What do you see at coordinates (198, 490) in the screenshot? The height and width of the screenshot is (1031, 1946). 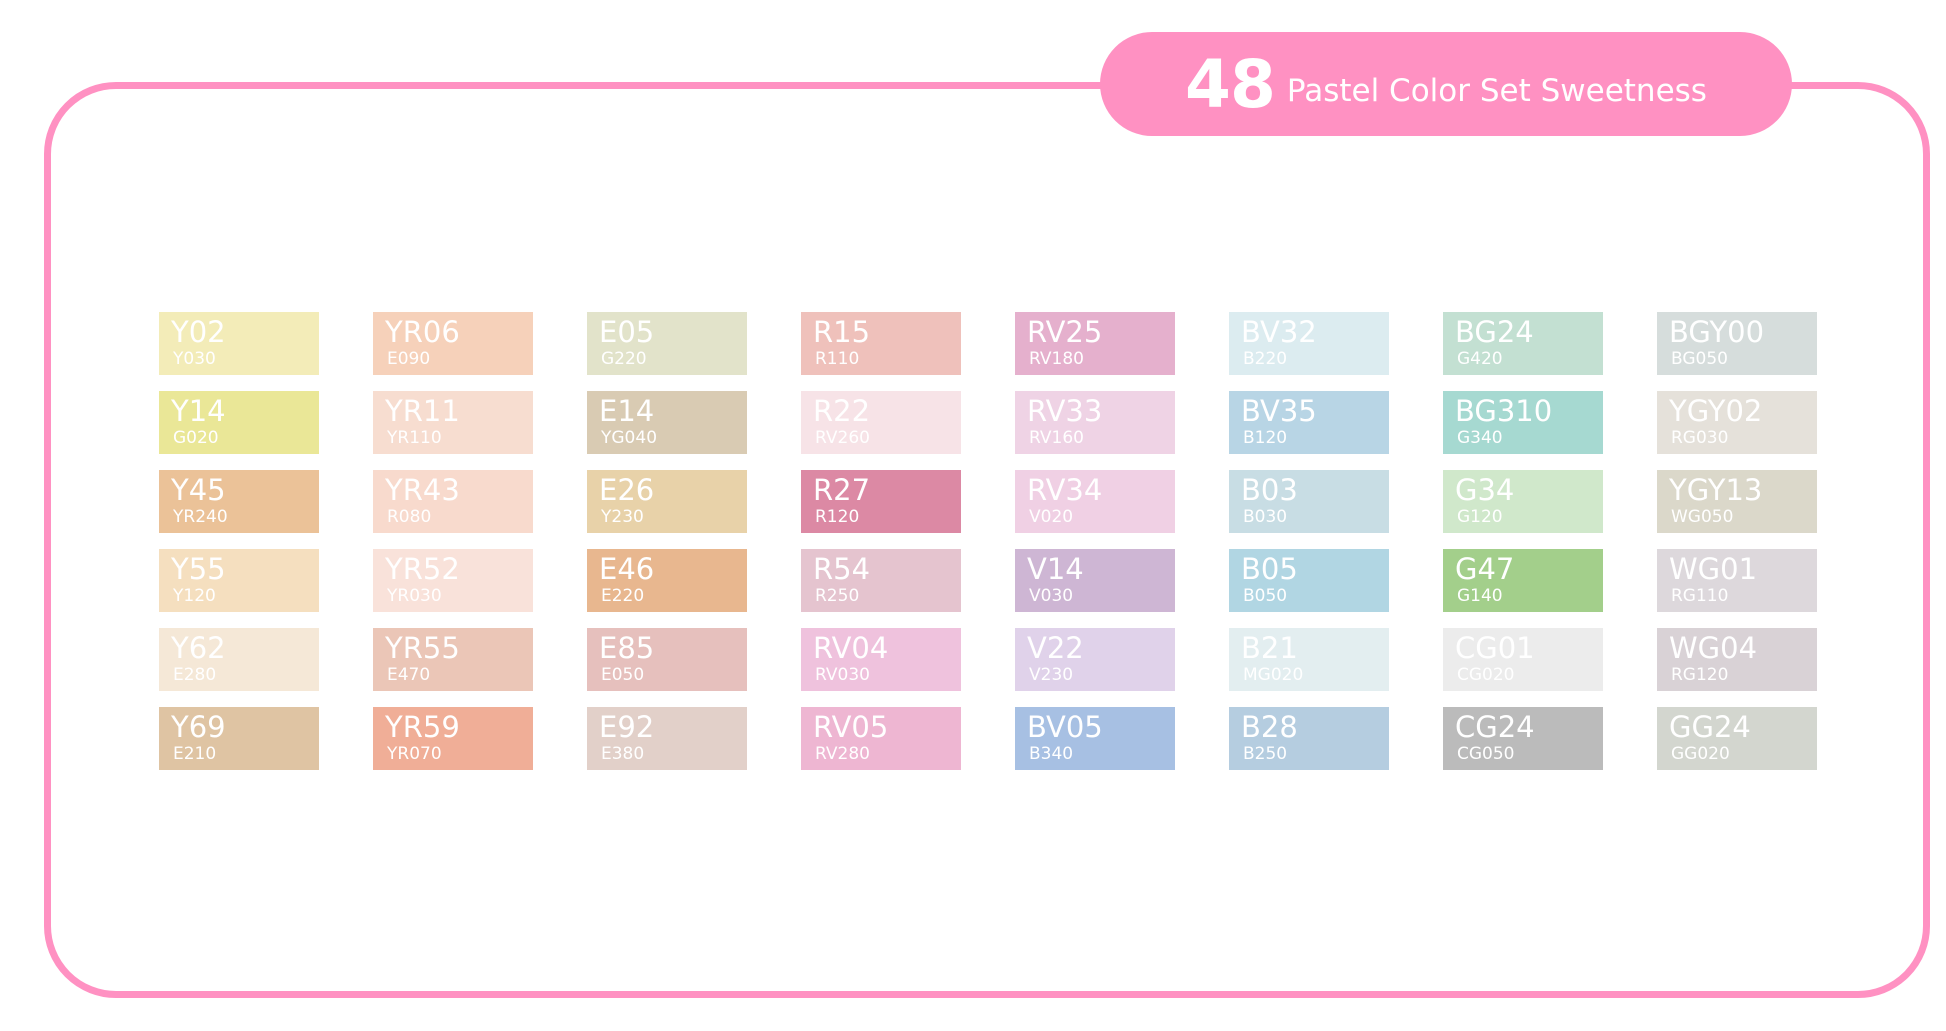 I see `swatch-code: Y45` at bounding box center [198, 490].